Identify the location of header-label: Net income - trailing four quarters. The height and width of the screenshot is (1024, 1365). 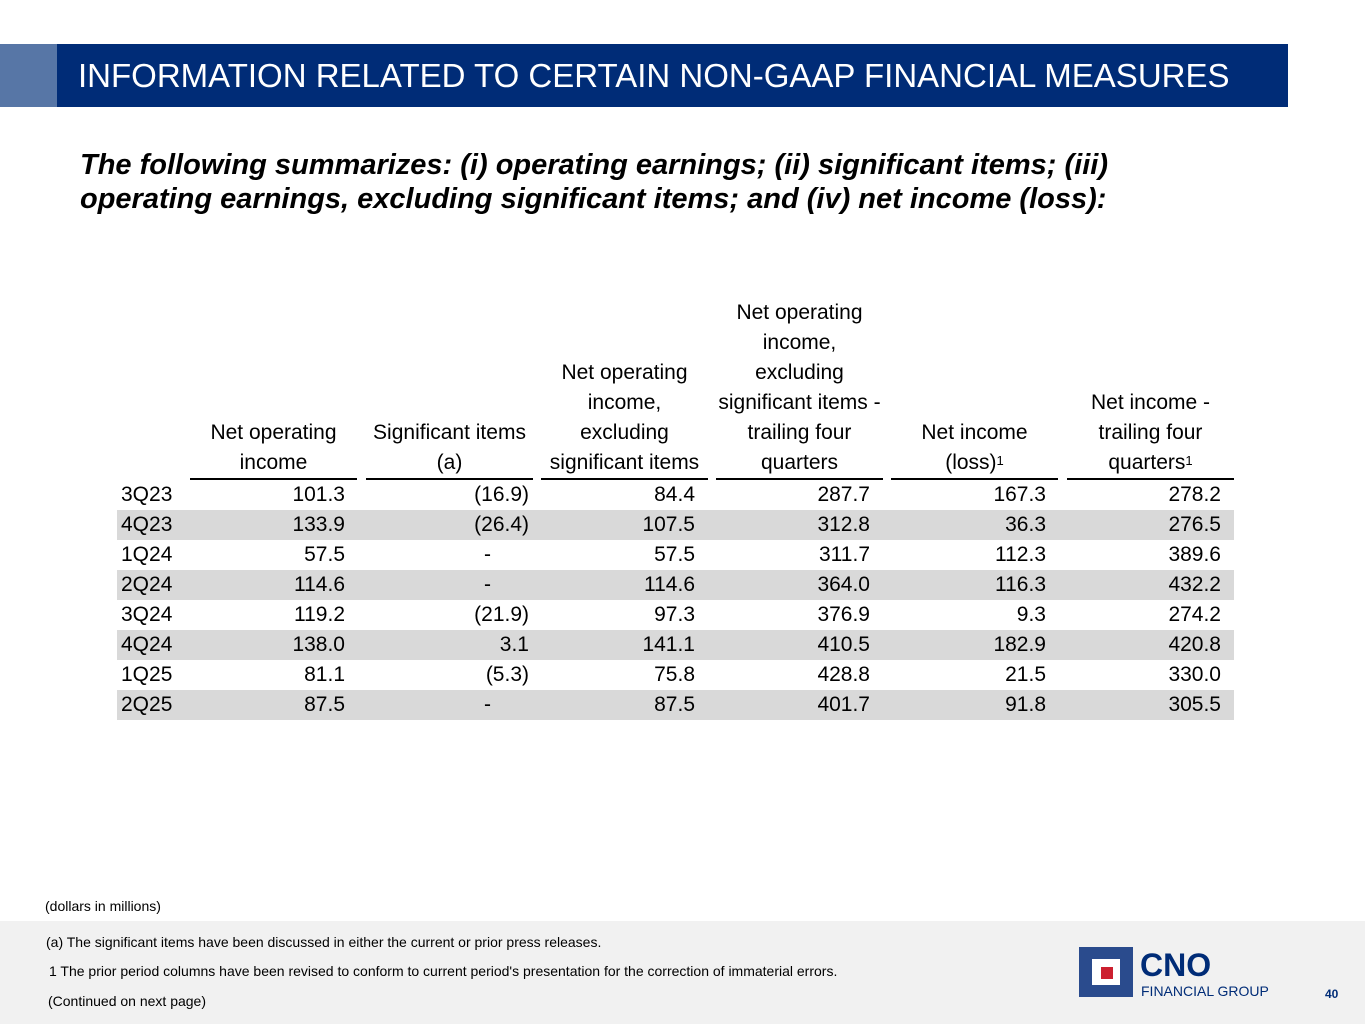
(1150, 432).